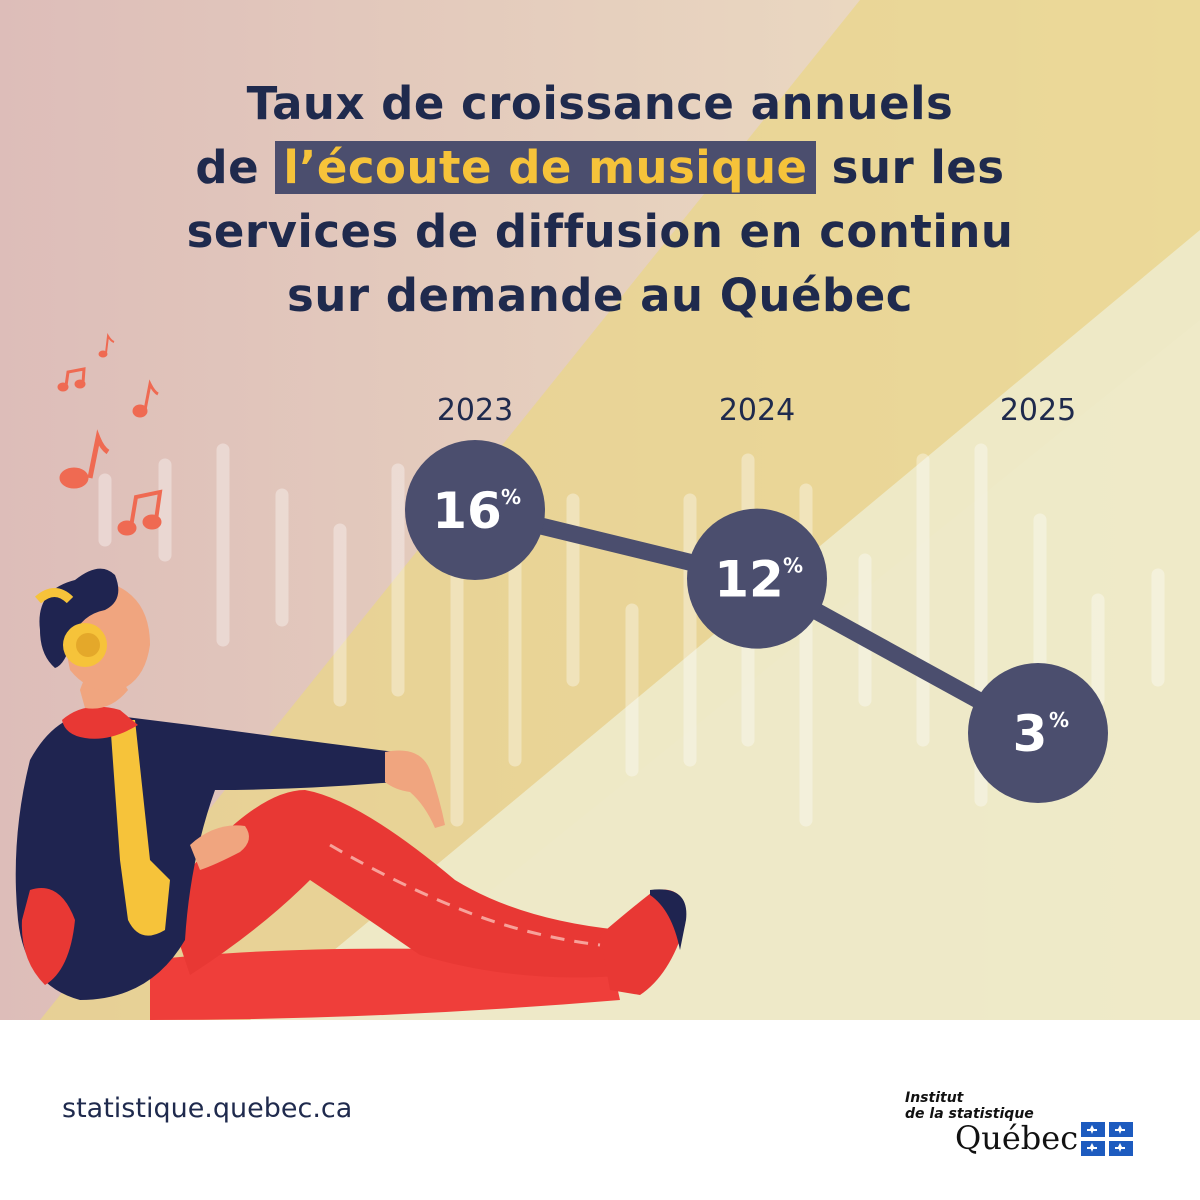  Describe the element at coordinates (235, 167) in the screenshot. I see `title-line-2-start: de` at that location.